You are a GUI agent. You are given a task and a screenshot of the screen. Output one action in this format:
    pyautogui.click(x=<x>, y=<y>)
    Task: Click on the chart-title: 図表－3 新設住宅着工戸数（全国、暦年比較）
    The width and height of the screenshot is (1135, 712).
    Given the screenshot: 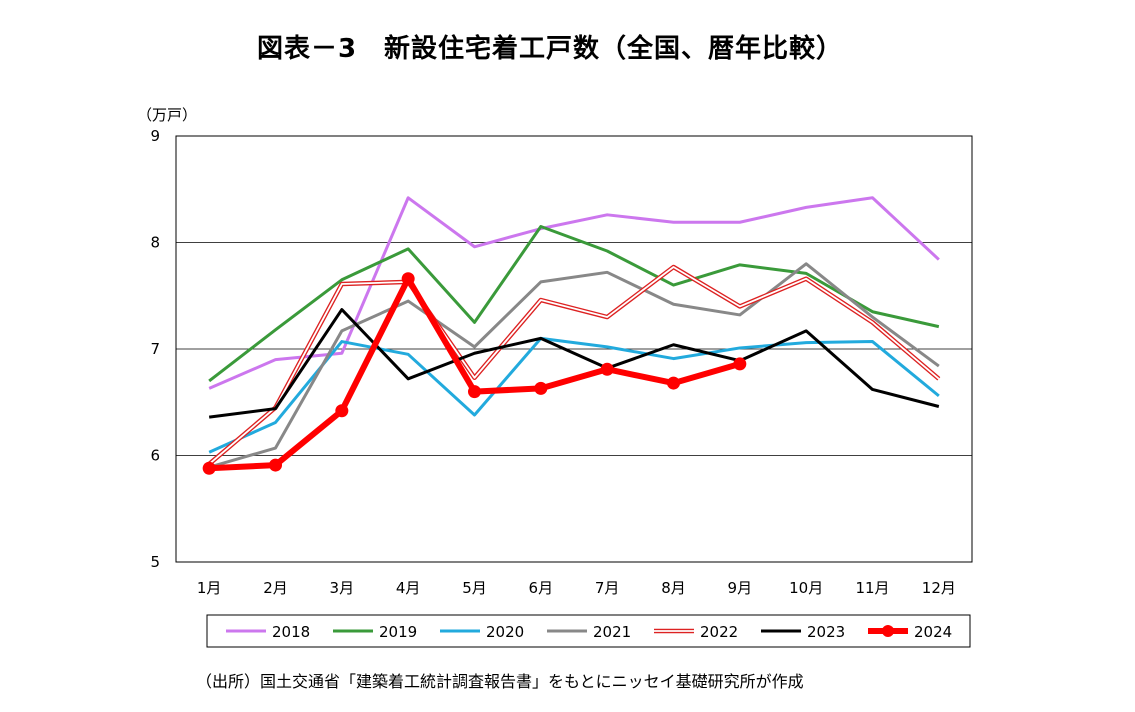 What is the action you would take?
    pyautogui.click(x=550, y=49)
    